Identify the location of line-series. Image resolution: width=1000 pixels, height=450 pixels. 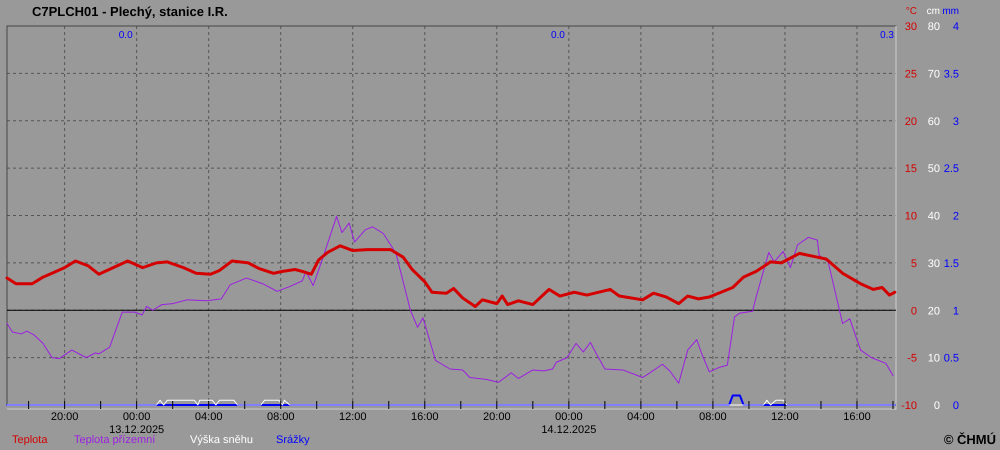
(451, 276).